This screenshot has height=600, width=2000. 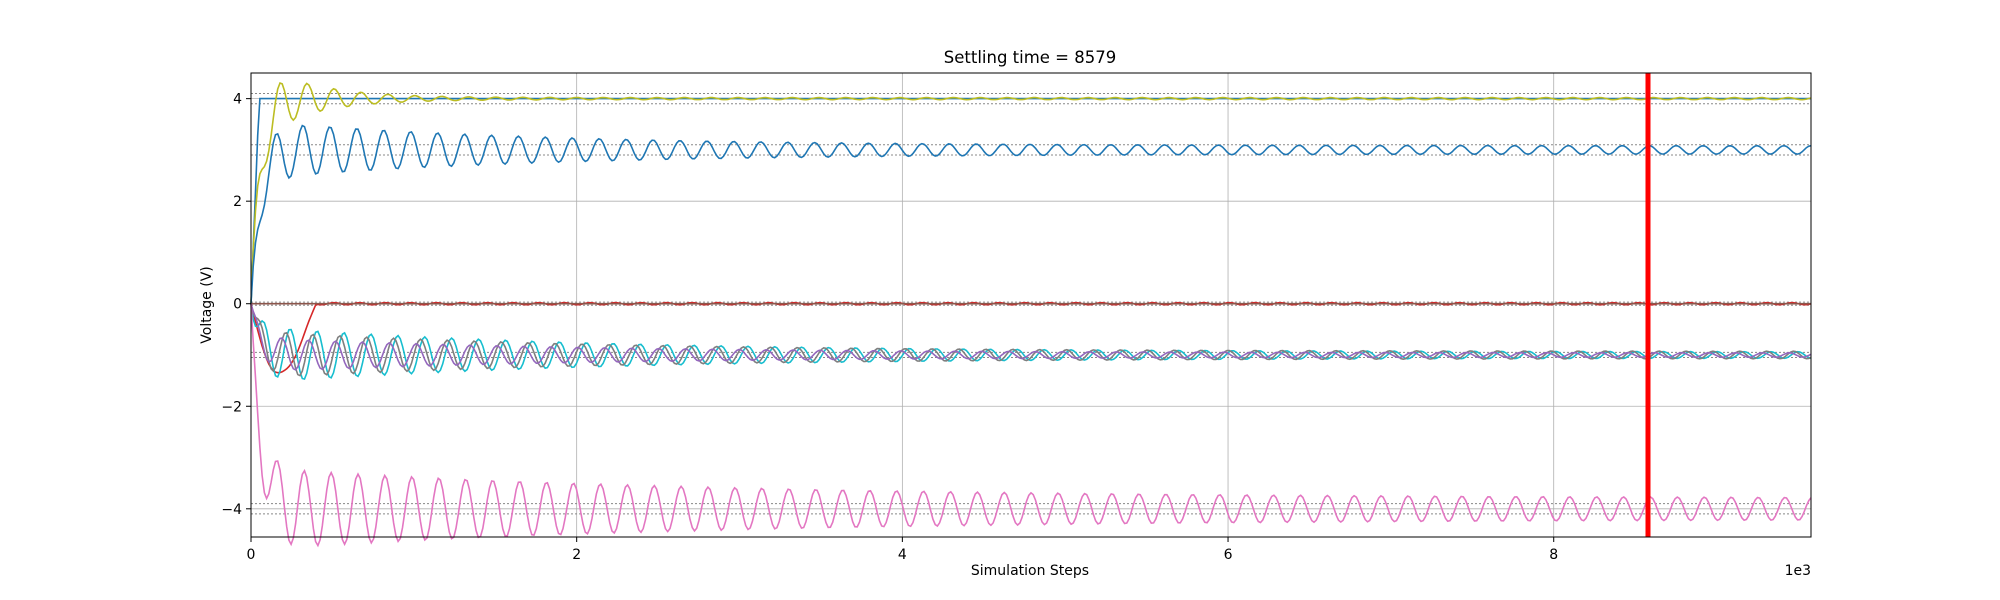 What do you see at coordinates (1031, 337) in the screenshot?
I see `series-line` at bounding box center [1031, 337].